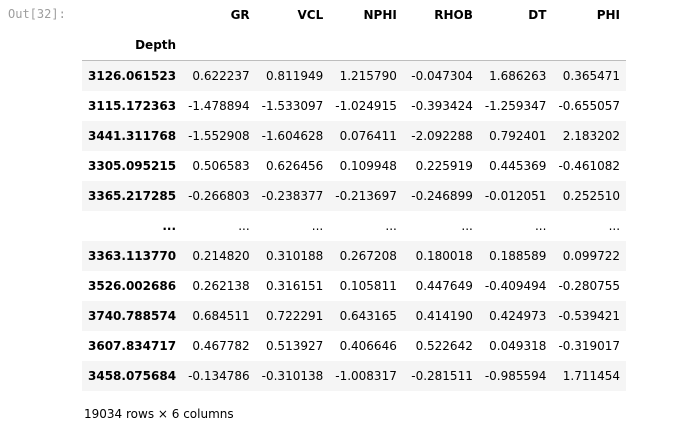 The width and height of the screenshot is (698, 442). What do you see at coordinates (515, 195) in the screenshot?
I see `table-cell: -0.012051` at bounding box center [515, 195].